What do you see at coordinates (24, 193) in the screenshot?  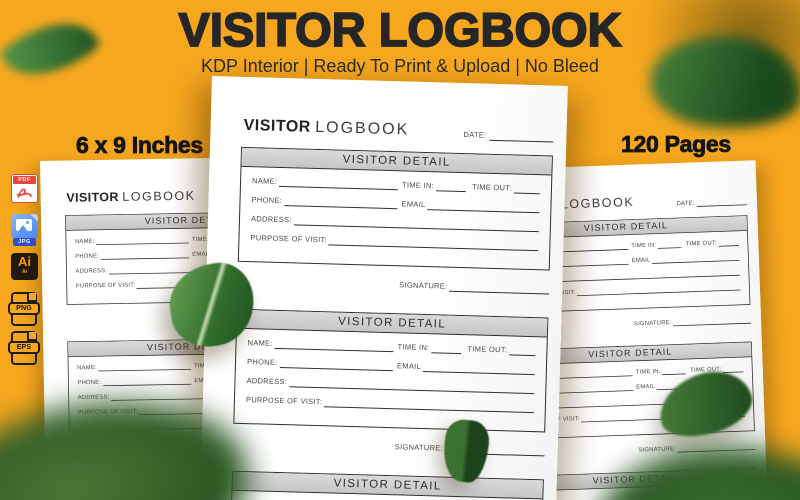 I see `acrobat-glyph` at bounding box center [24, 193].